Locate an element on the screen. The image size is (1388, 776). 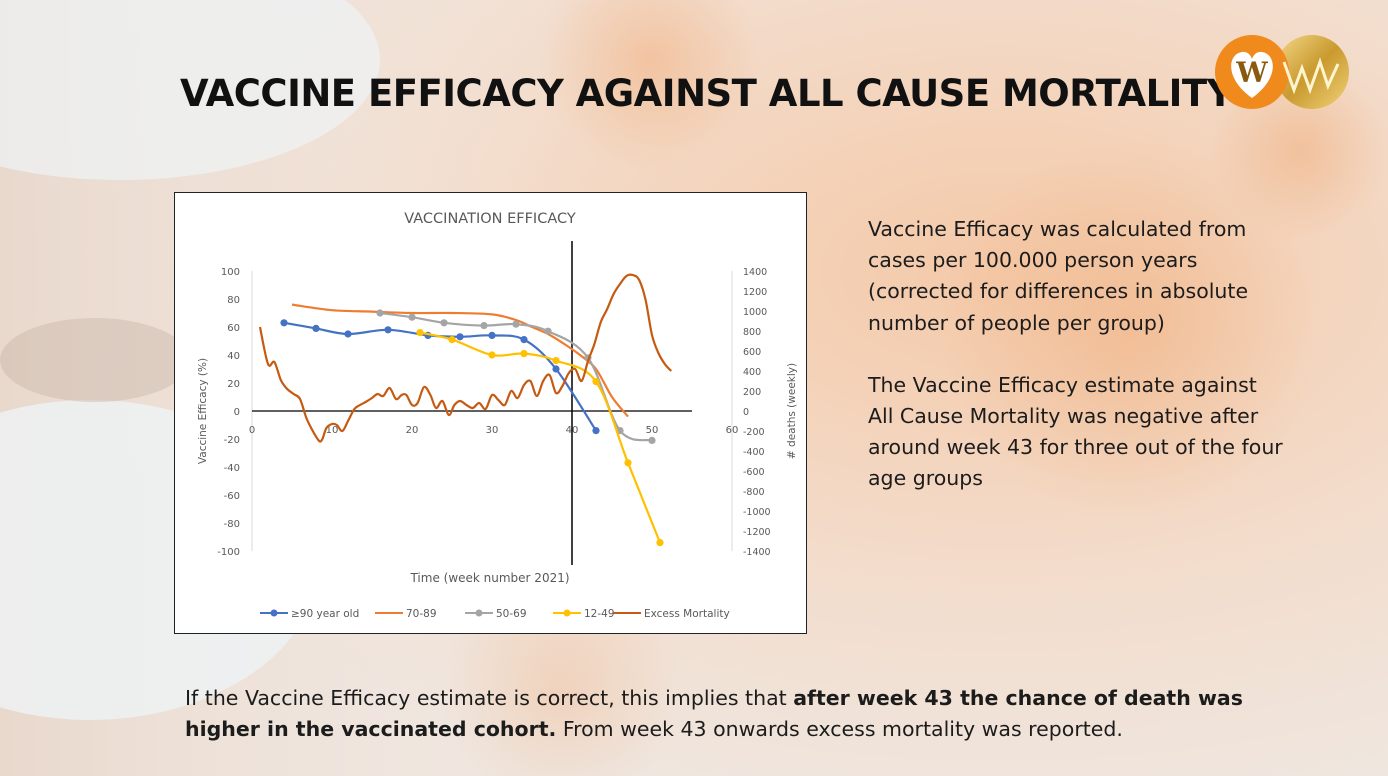
y-tick-label: 0 is located at coordinates (237, 412).